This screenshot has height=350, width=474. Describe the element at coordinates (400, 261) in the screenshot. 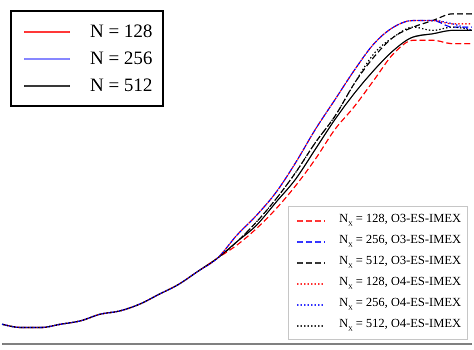

I see `legend-label: N$_{x}$ = 512, O3-ES-IMEX` at that location.